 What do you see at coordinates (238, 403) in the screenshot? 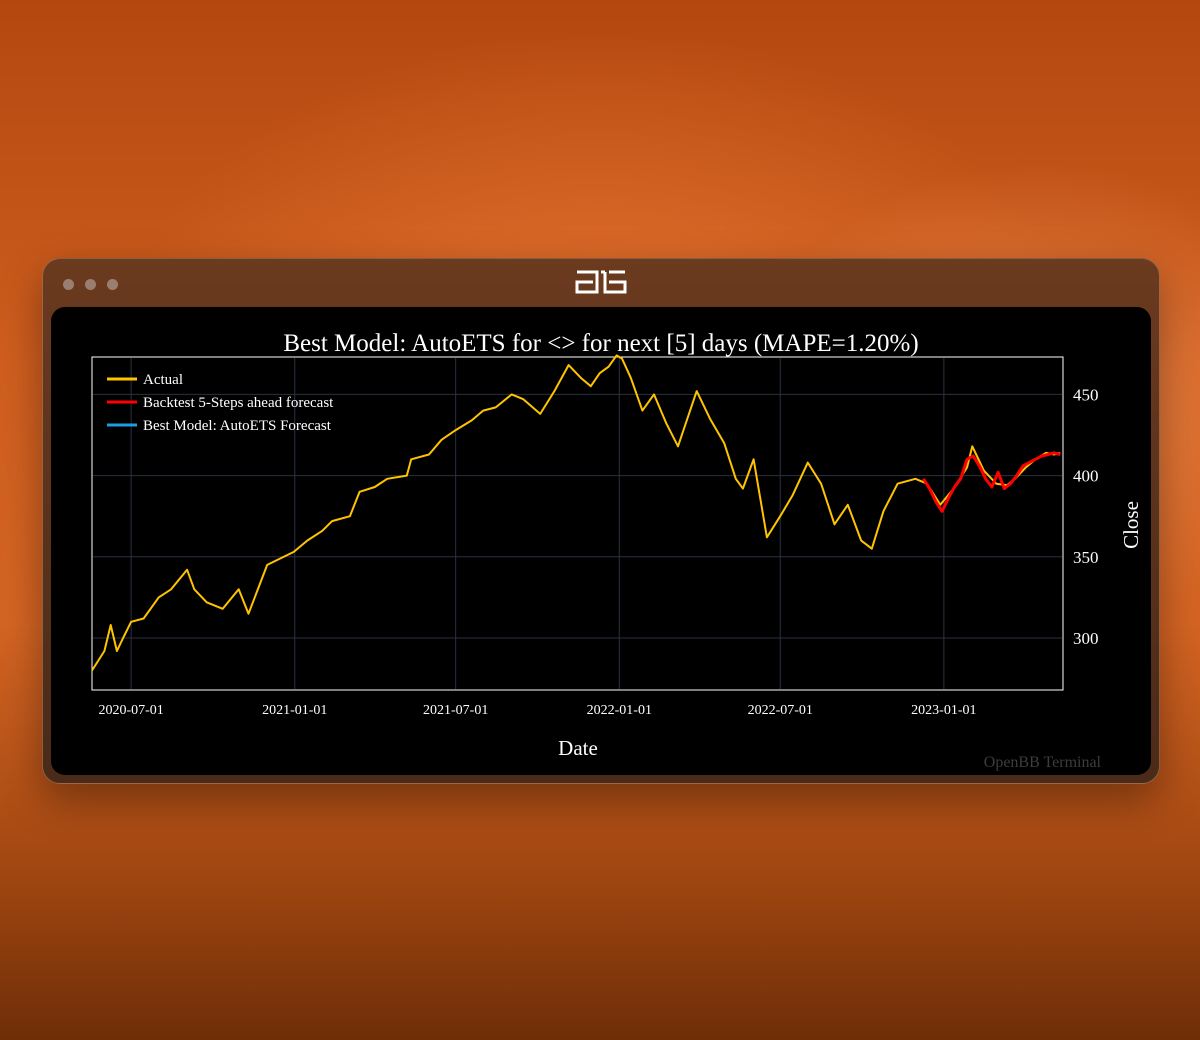
I see `legend-item: Backtest 5-Steps ahead forecast` at bounding box center [238, 403].